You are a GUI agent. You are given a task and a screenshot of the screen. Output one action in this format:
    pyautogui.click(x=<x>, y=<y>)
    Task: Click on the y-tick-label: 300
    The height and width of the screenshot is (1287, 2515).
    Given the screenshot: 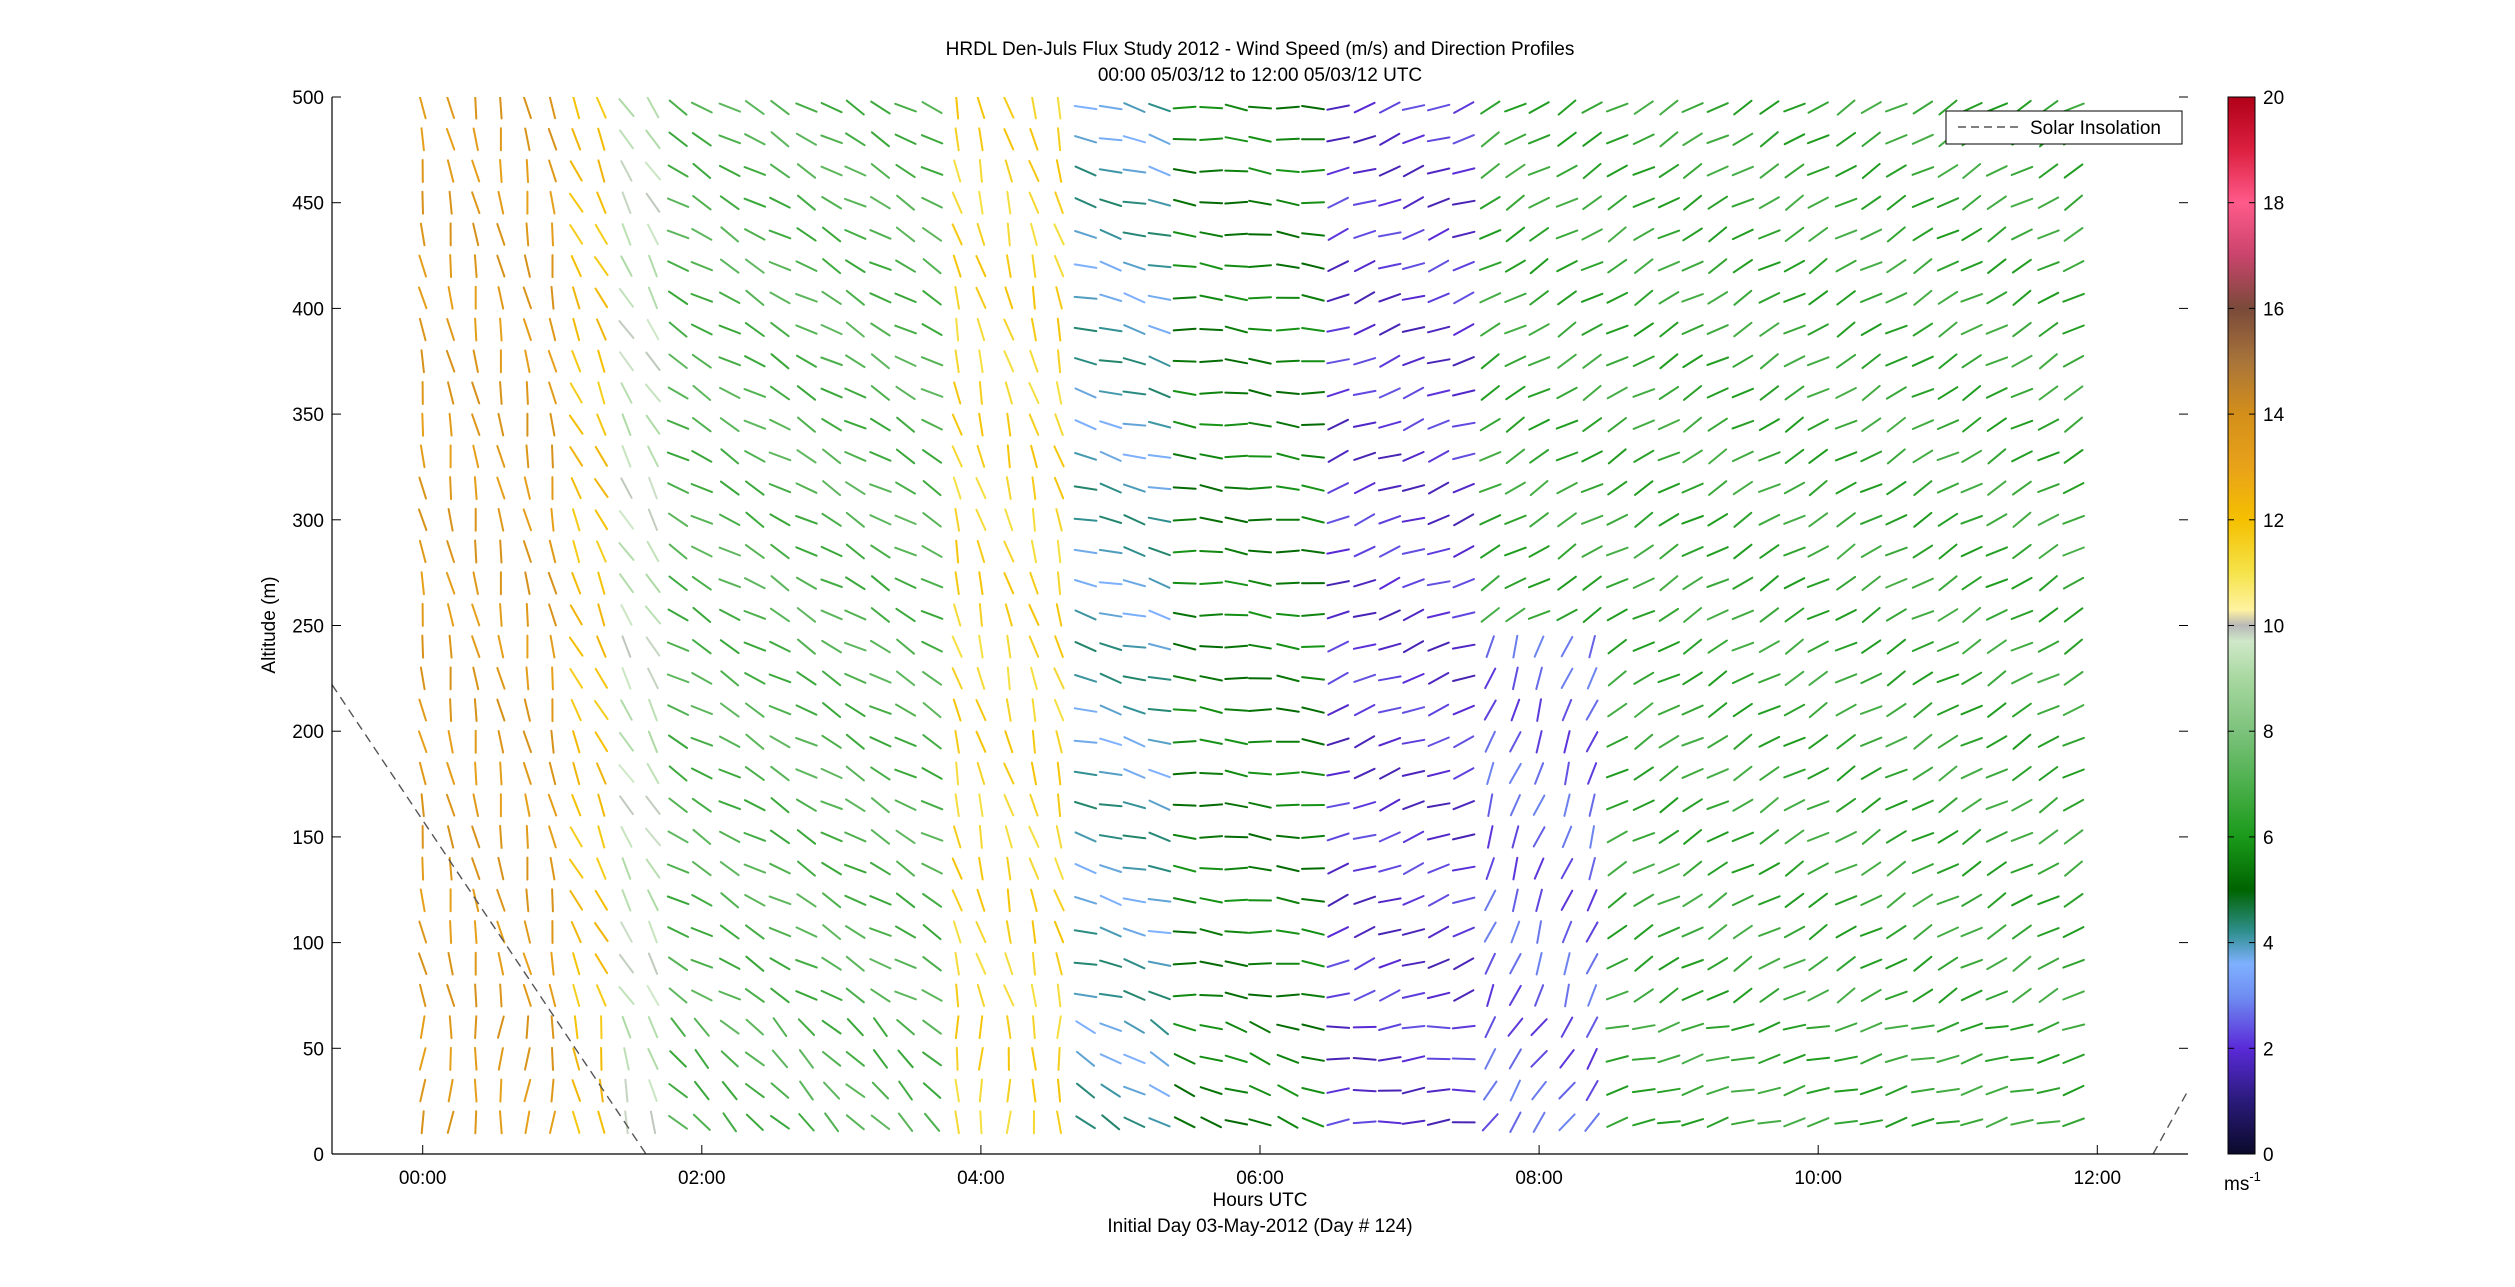 What is the action you would take?
    pyautogui.click(x=308, y=521)
    